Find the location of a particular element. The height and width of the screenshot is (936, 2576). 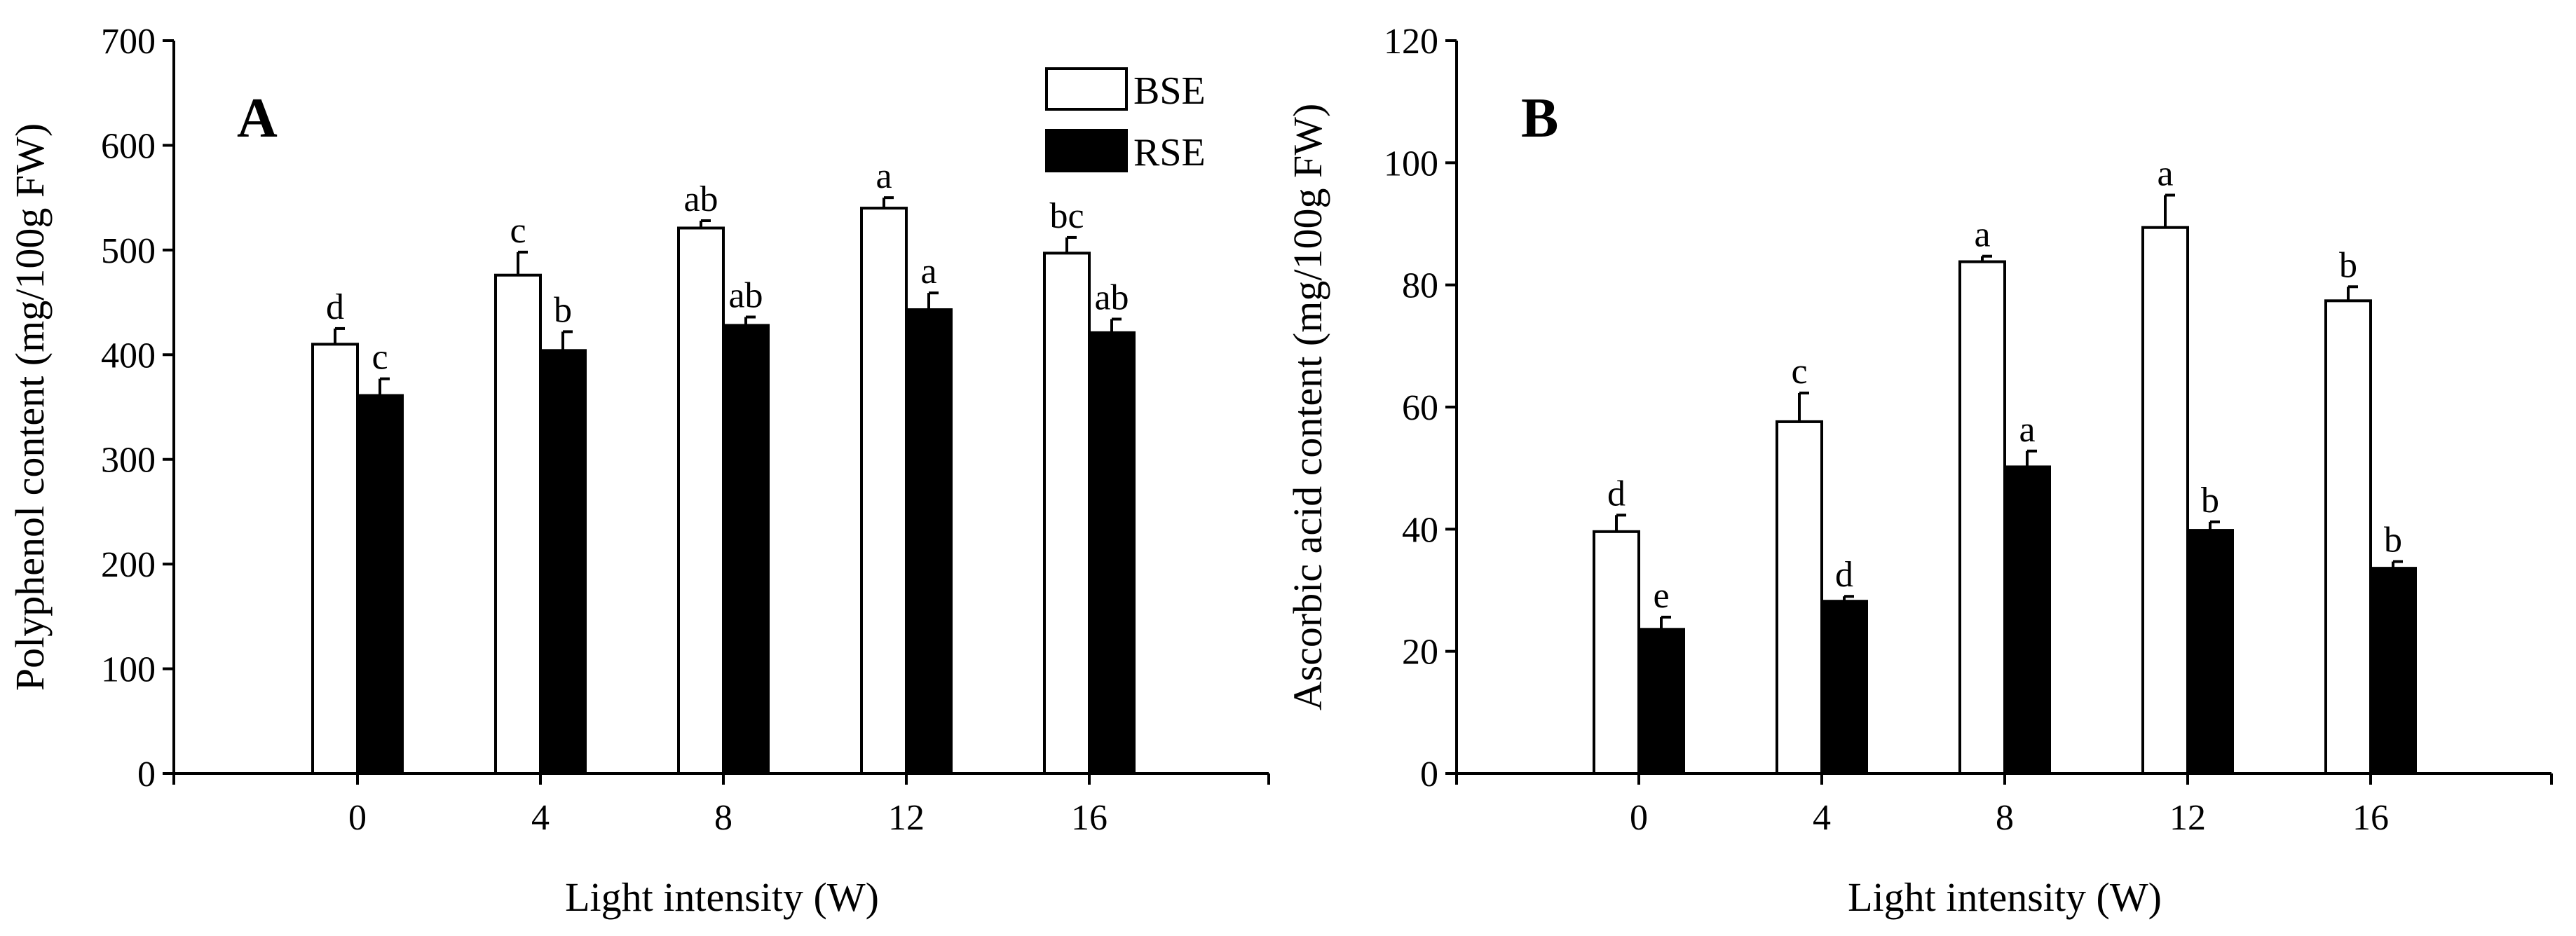

x-tick-label-a: 12 is located at coordinates (906, 818).